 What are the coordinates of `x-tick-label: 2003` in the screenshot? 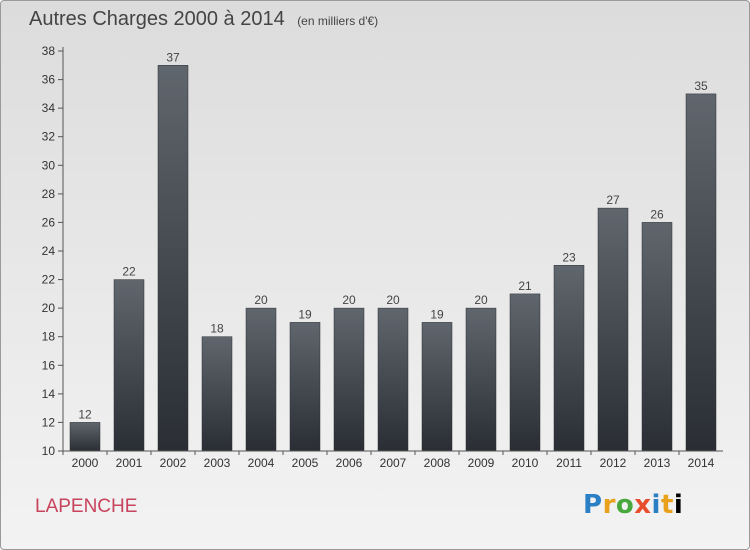 It's located at (217, 463).